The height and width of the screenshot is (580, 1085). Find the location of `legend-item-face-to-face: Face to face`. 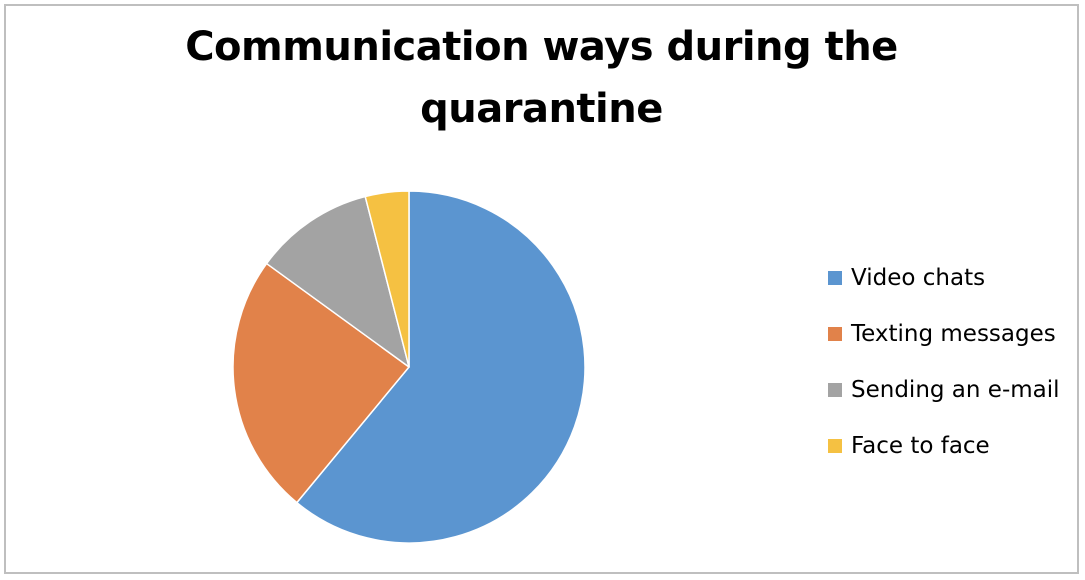

legend-item-face-to-face: Face to face is located at coordinates (944, 446).